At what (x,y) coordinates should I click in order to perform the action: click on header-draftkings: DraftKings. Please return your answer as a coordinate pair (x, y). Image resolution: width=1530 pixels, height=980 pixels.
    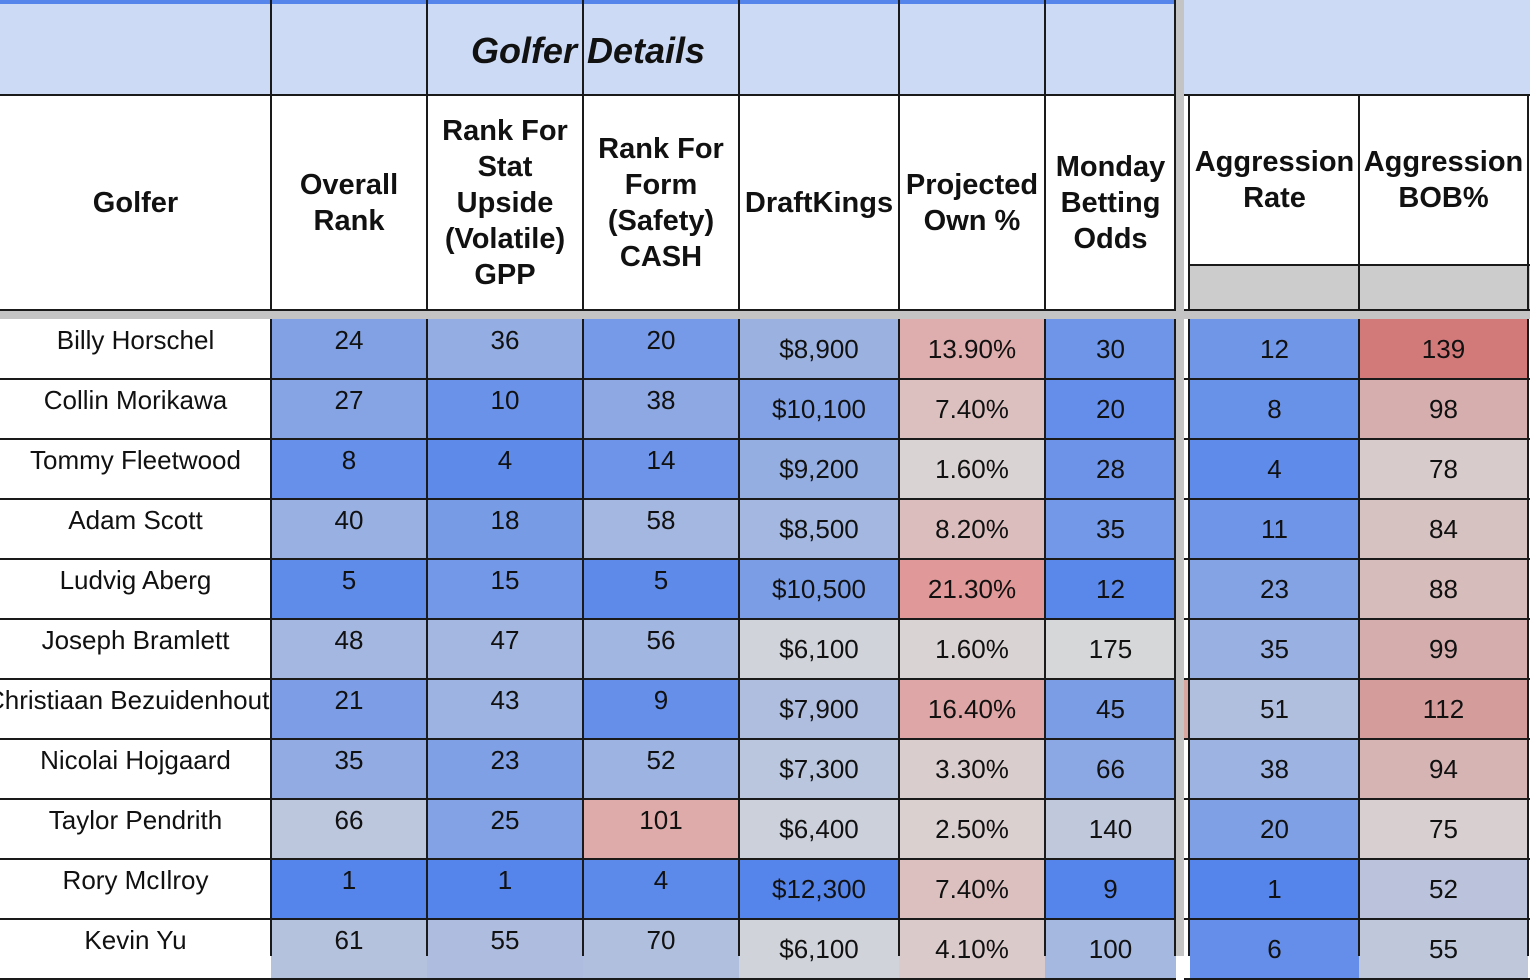
    Looking at the image, I should click on (819, 202).